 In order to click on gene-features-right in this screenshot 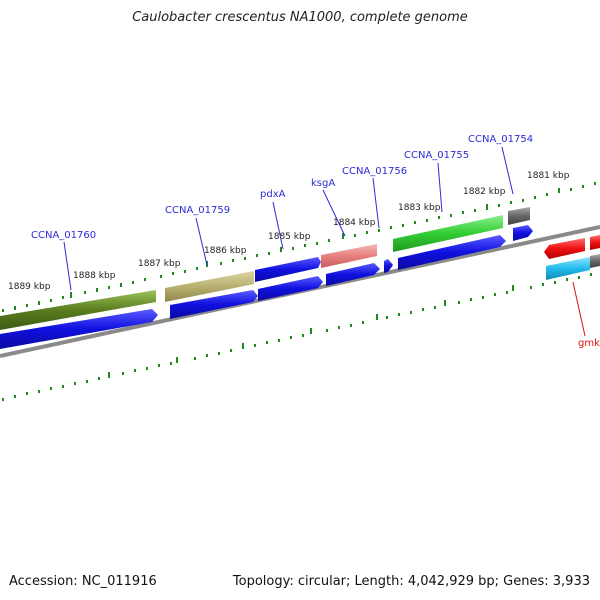, I will do `click(572, 257)`.